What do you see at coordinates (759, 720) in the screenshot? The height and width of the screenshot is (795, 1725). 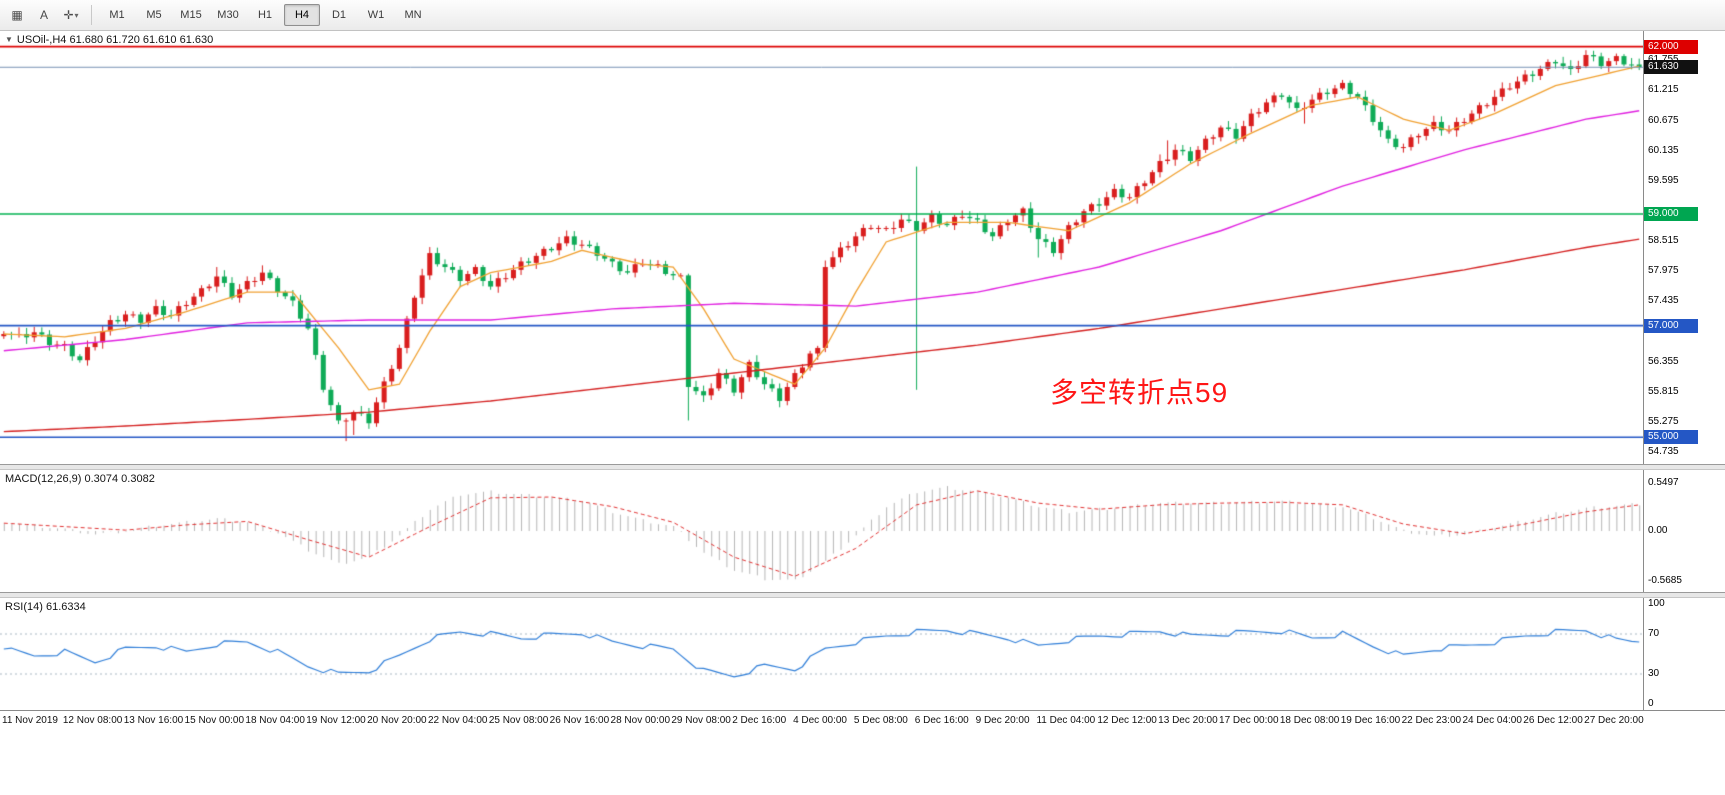 I see `time-axis-label: 2 Dec 16:00` at bounding box center [759, 720].